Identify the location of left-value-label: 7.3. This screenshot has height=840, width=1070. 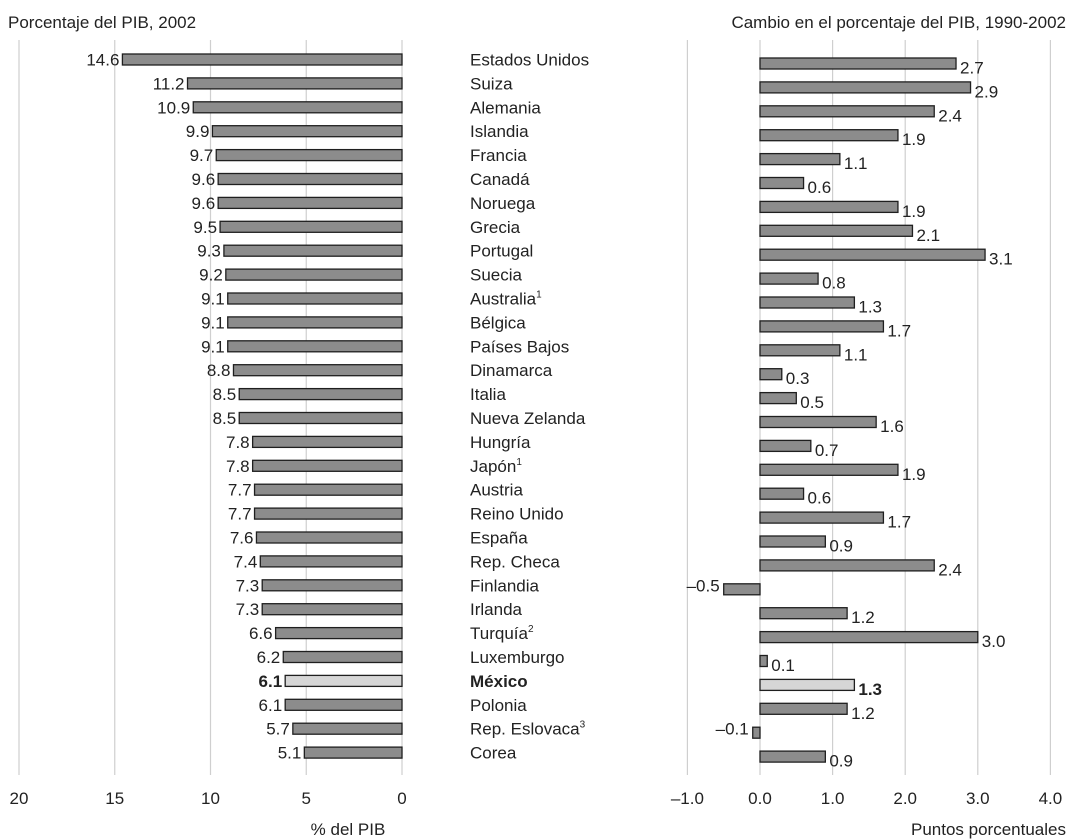
(248, 585).